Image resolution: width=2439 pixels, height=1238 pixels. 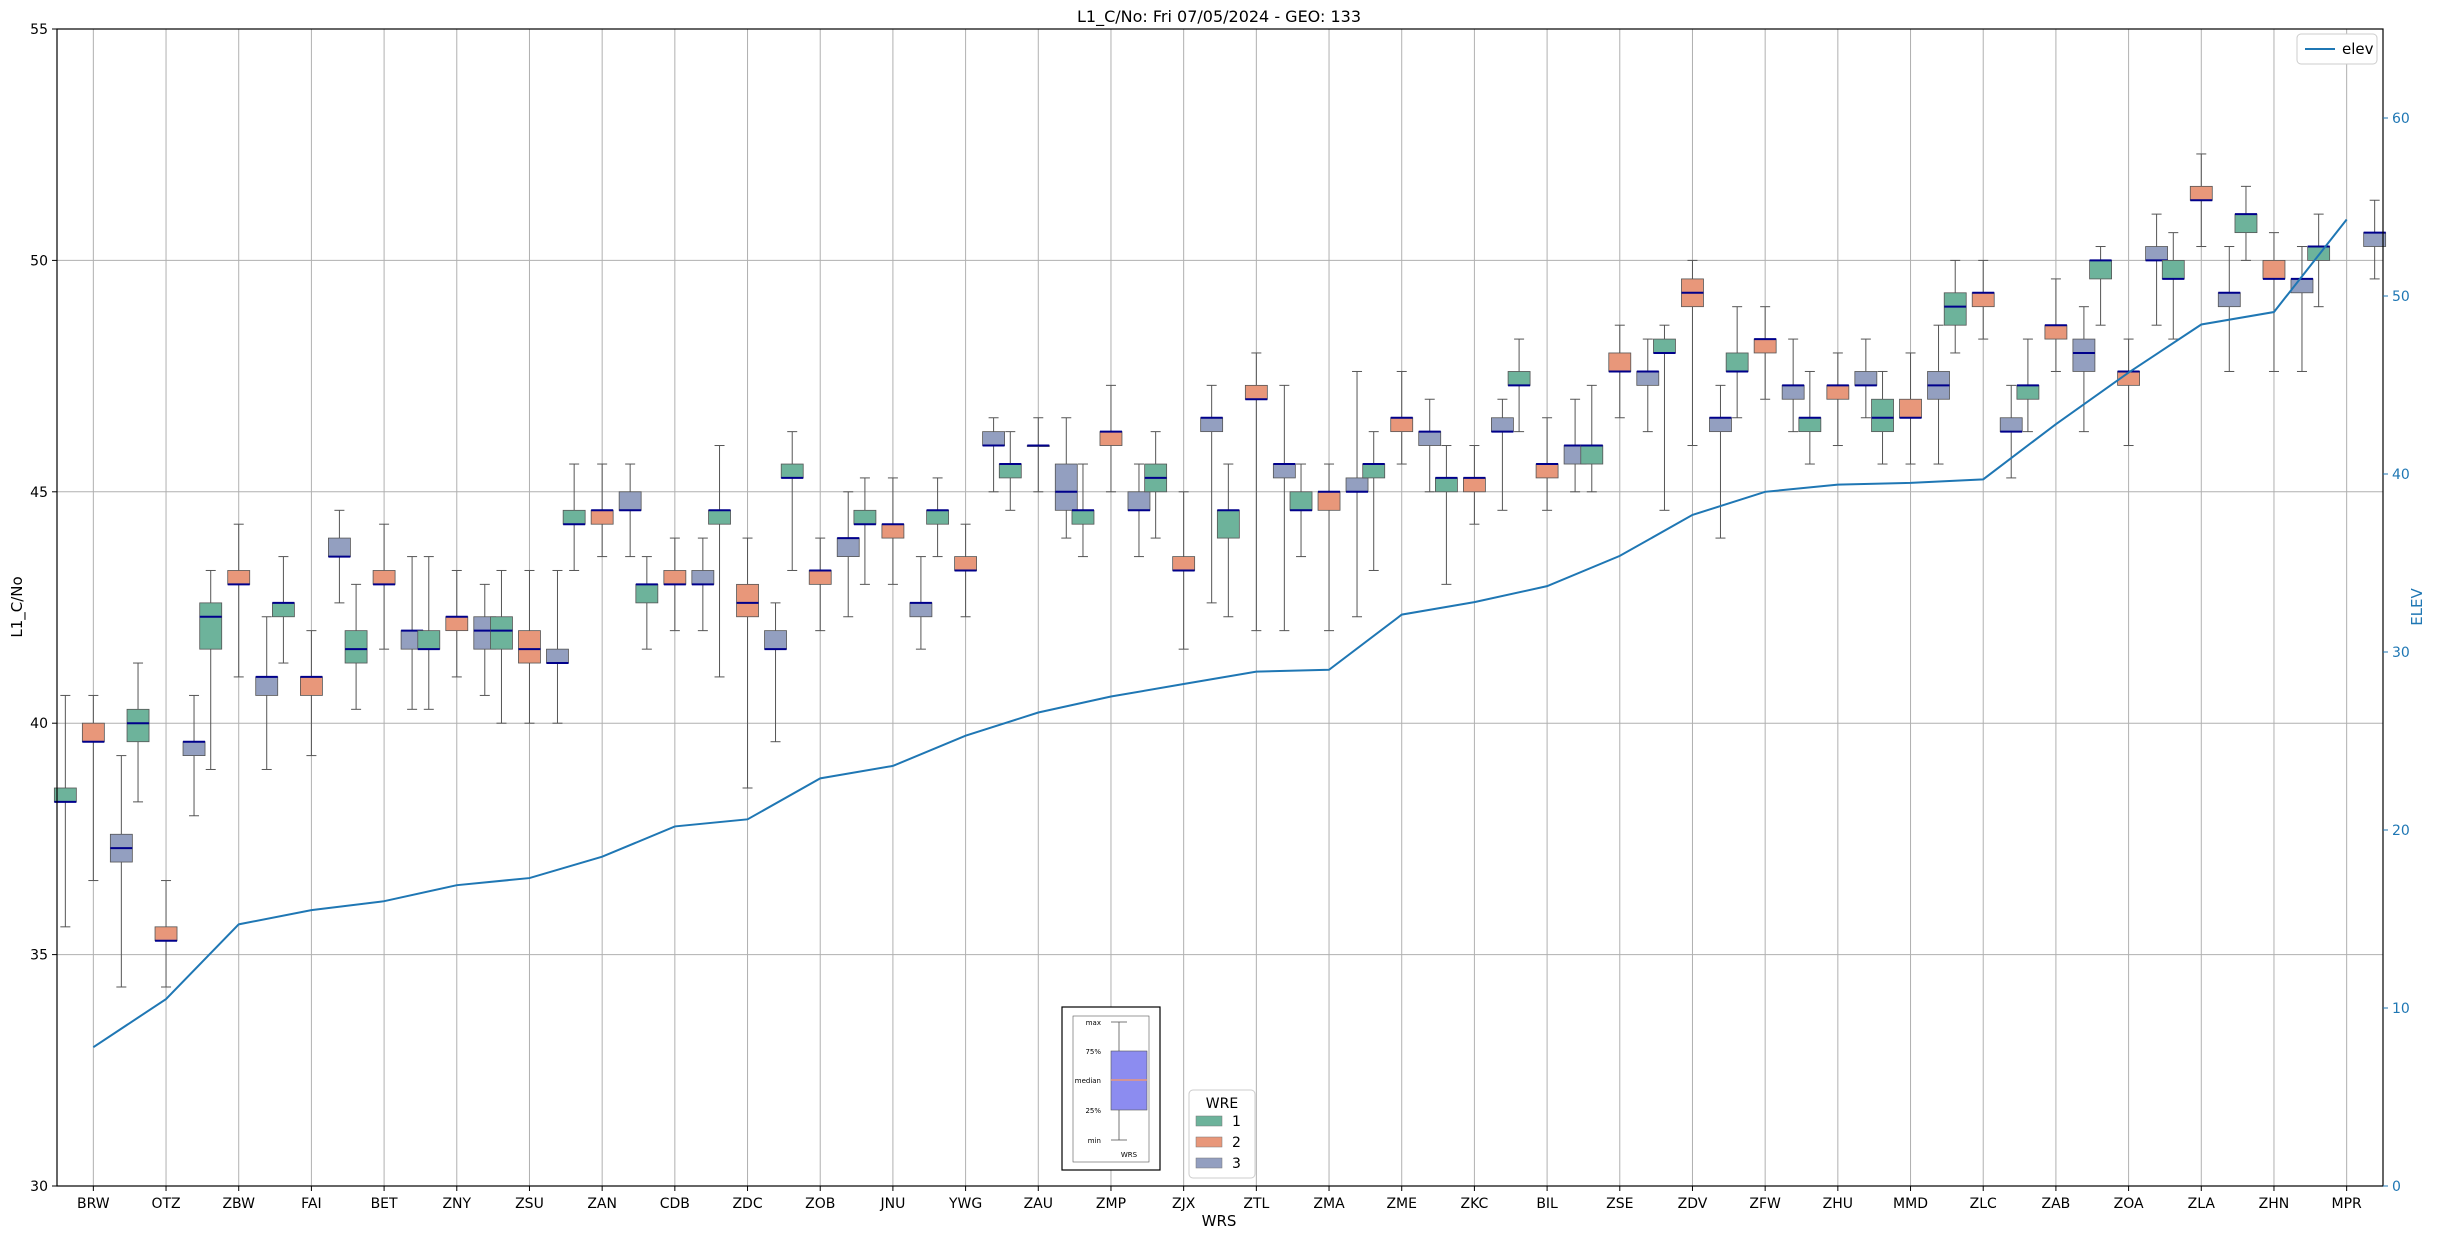 What do you see at coordinates (892, 1204) in the screenshot?
I see `x-tick-label-JNU: JNU` at bounding box center [892, 1204].